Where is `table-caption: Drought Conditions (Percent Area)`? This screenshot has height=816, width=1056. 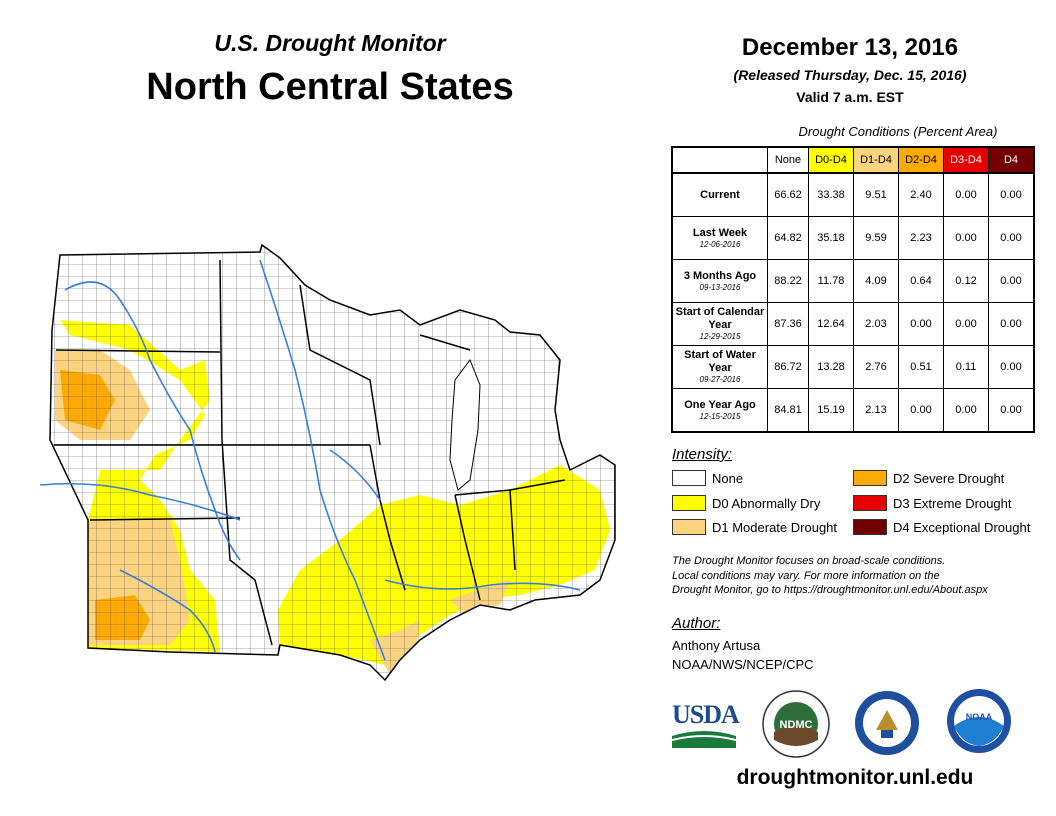 table-caption: Drought Conditions (Percent Area) is located at coordinates (898, 131).